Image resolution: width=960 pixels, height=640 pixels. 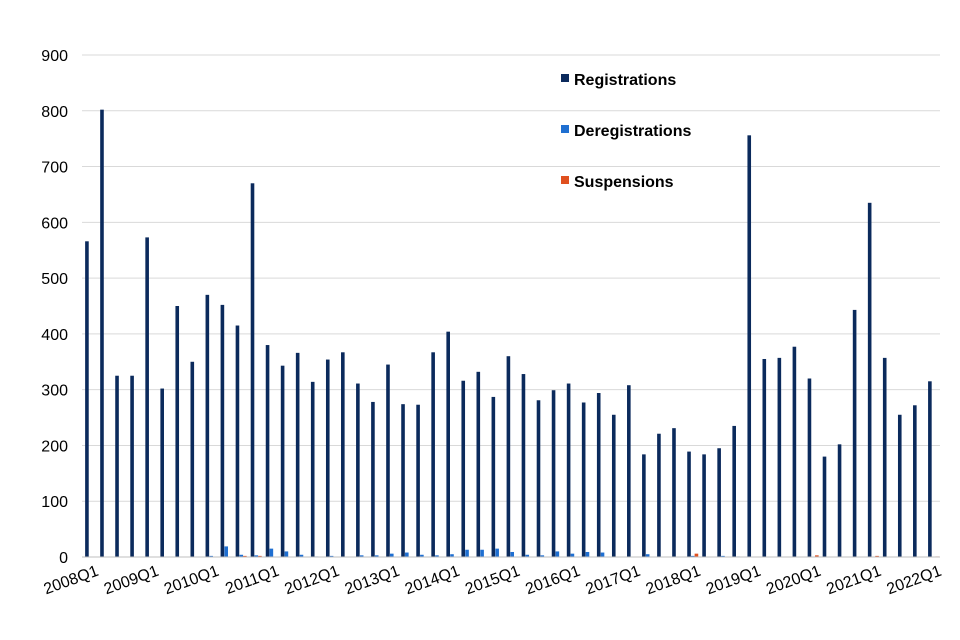 What do you see at coordinates (733, 580) in the screenshot?
I see `x-tick-label: 2019Q1` at bounding box center [733, 580].